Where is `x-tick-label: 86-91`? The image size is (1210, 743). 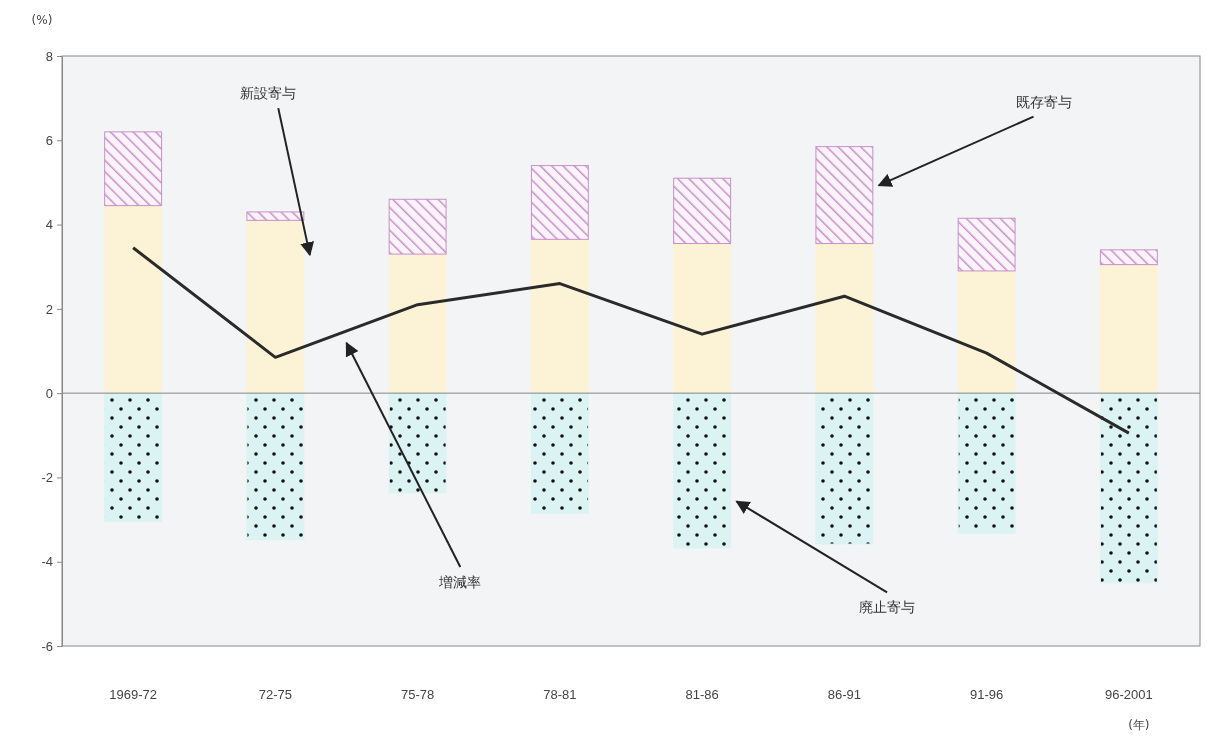 x-tick-label: 86-91 is located at coordinates (844, 695).